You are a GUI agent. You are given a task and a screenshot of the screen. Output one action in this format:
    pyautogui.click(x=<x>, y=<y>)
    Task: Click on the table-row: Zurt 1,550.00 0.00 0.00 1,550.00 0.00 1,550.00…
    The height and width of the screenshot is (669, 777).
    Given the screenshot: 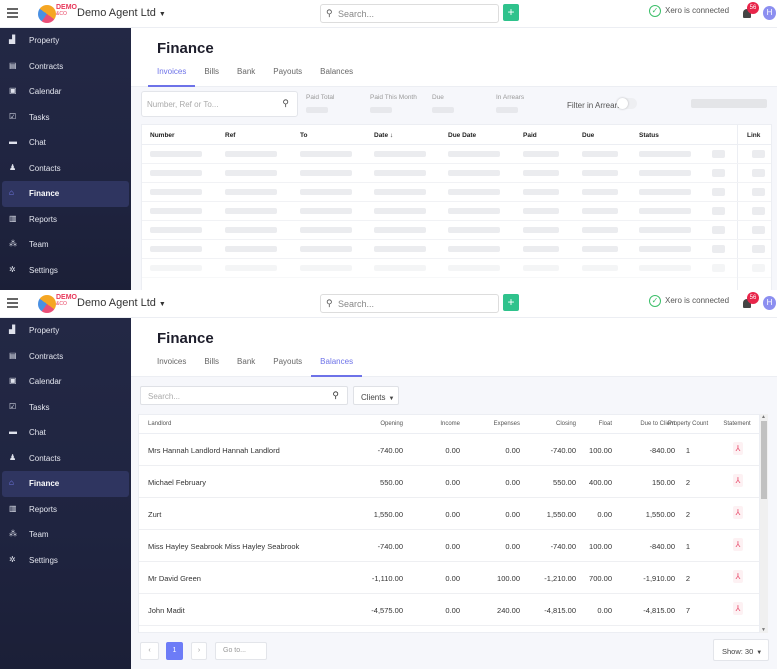 What is the action you would take?
    pyautogui.click(x=449, y=514)
    